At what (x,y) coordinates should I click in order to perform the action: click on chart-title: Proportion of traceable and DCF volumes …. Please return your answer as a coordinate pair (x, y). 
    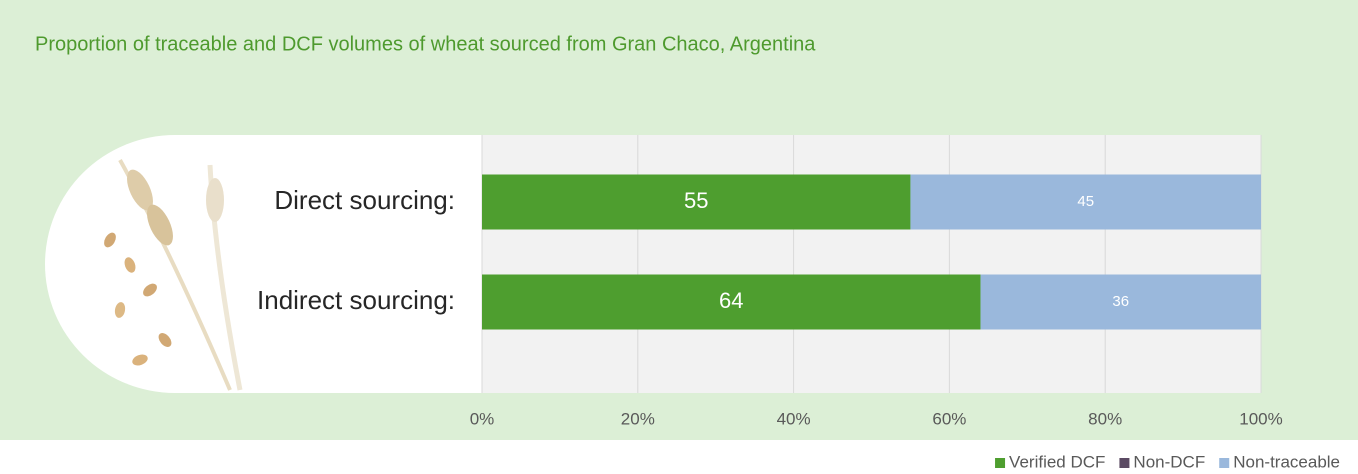
    Looking at the image, I should click on (425, 44).